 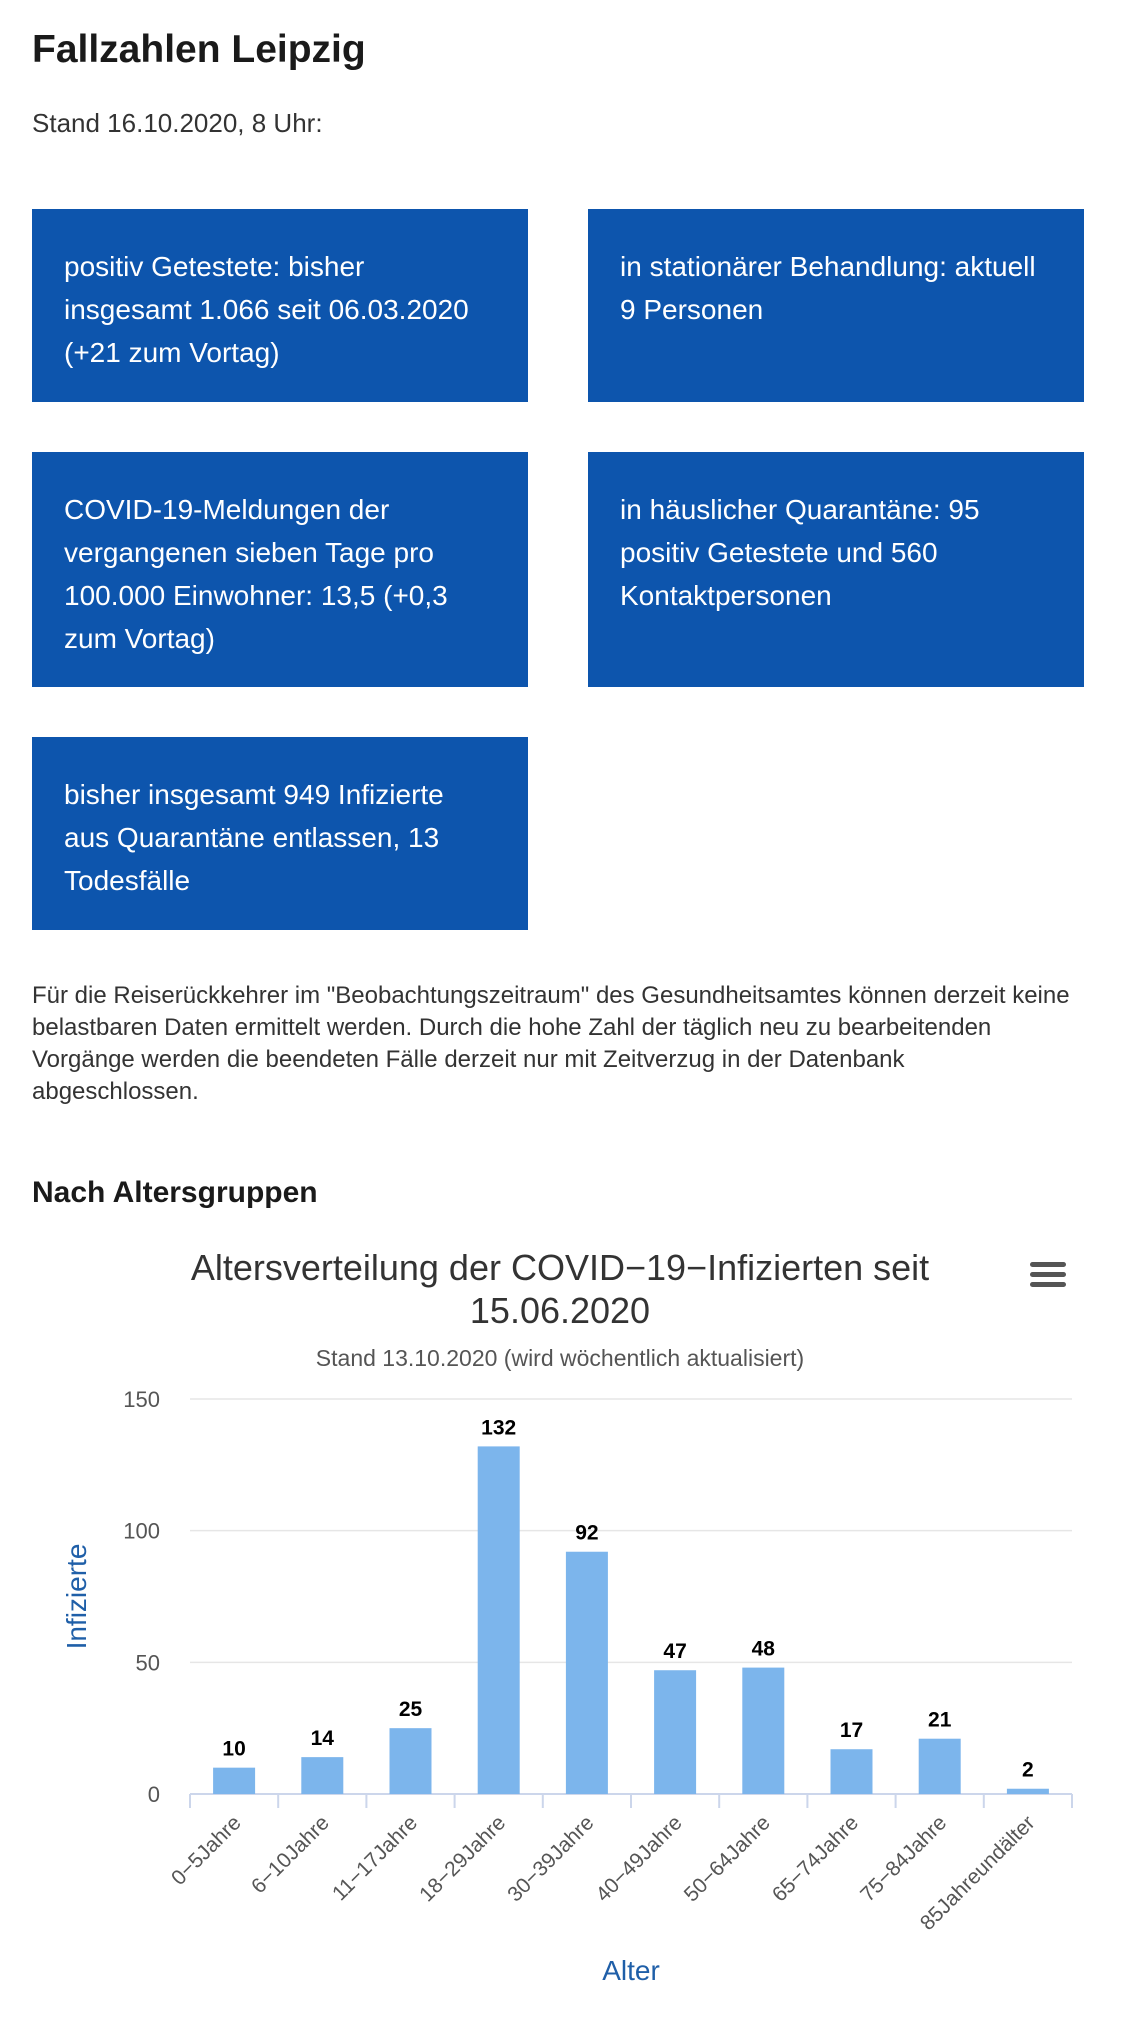 What do you see at coordinates (940, 1720) in the screenshot?
I see `data-label: 21` at bounding box center [940, 1720].